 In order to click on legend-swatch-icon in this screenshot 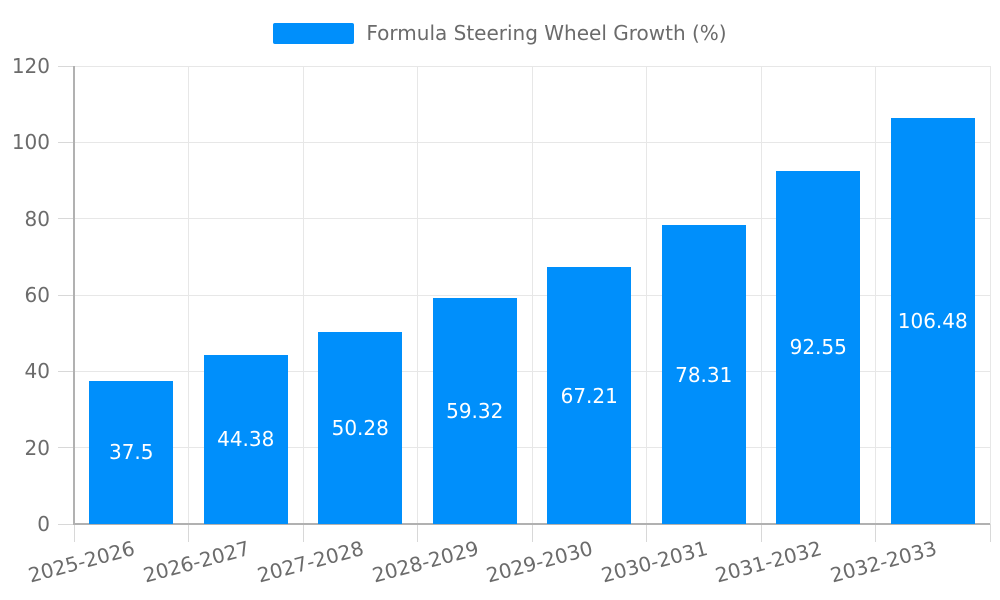, I will do `click(314, 33)`.